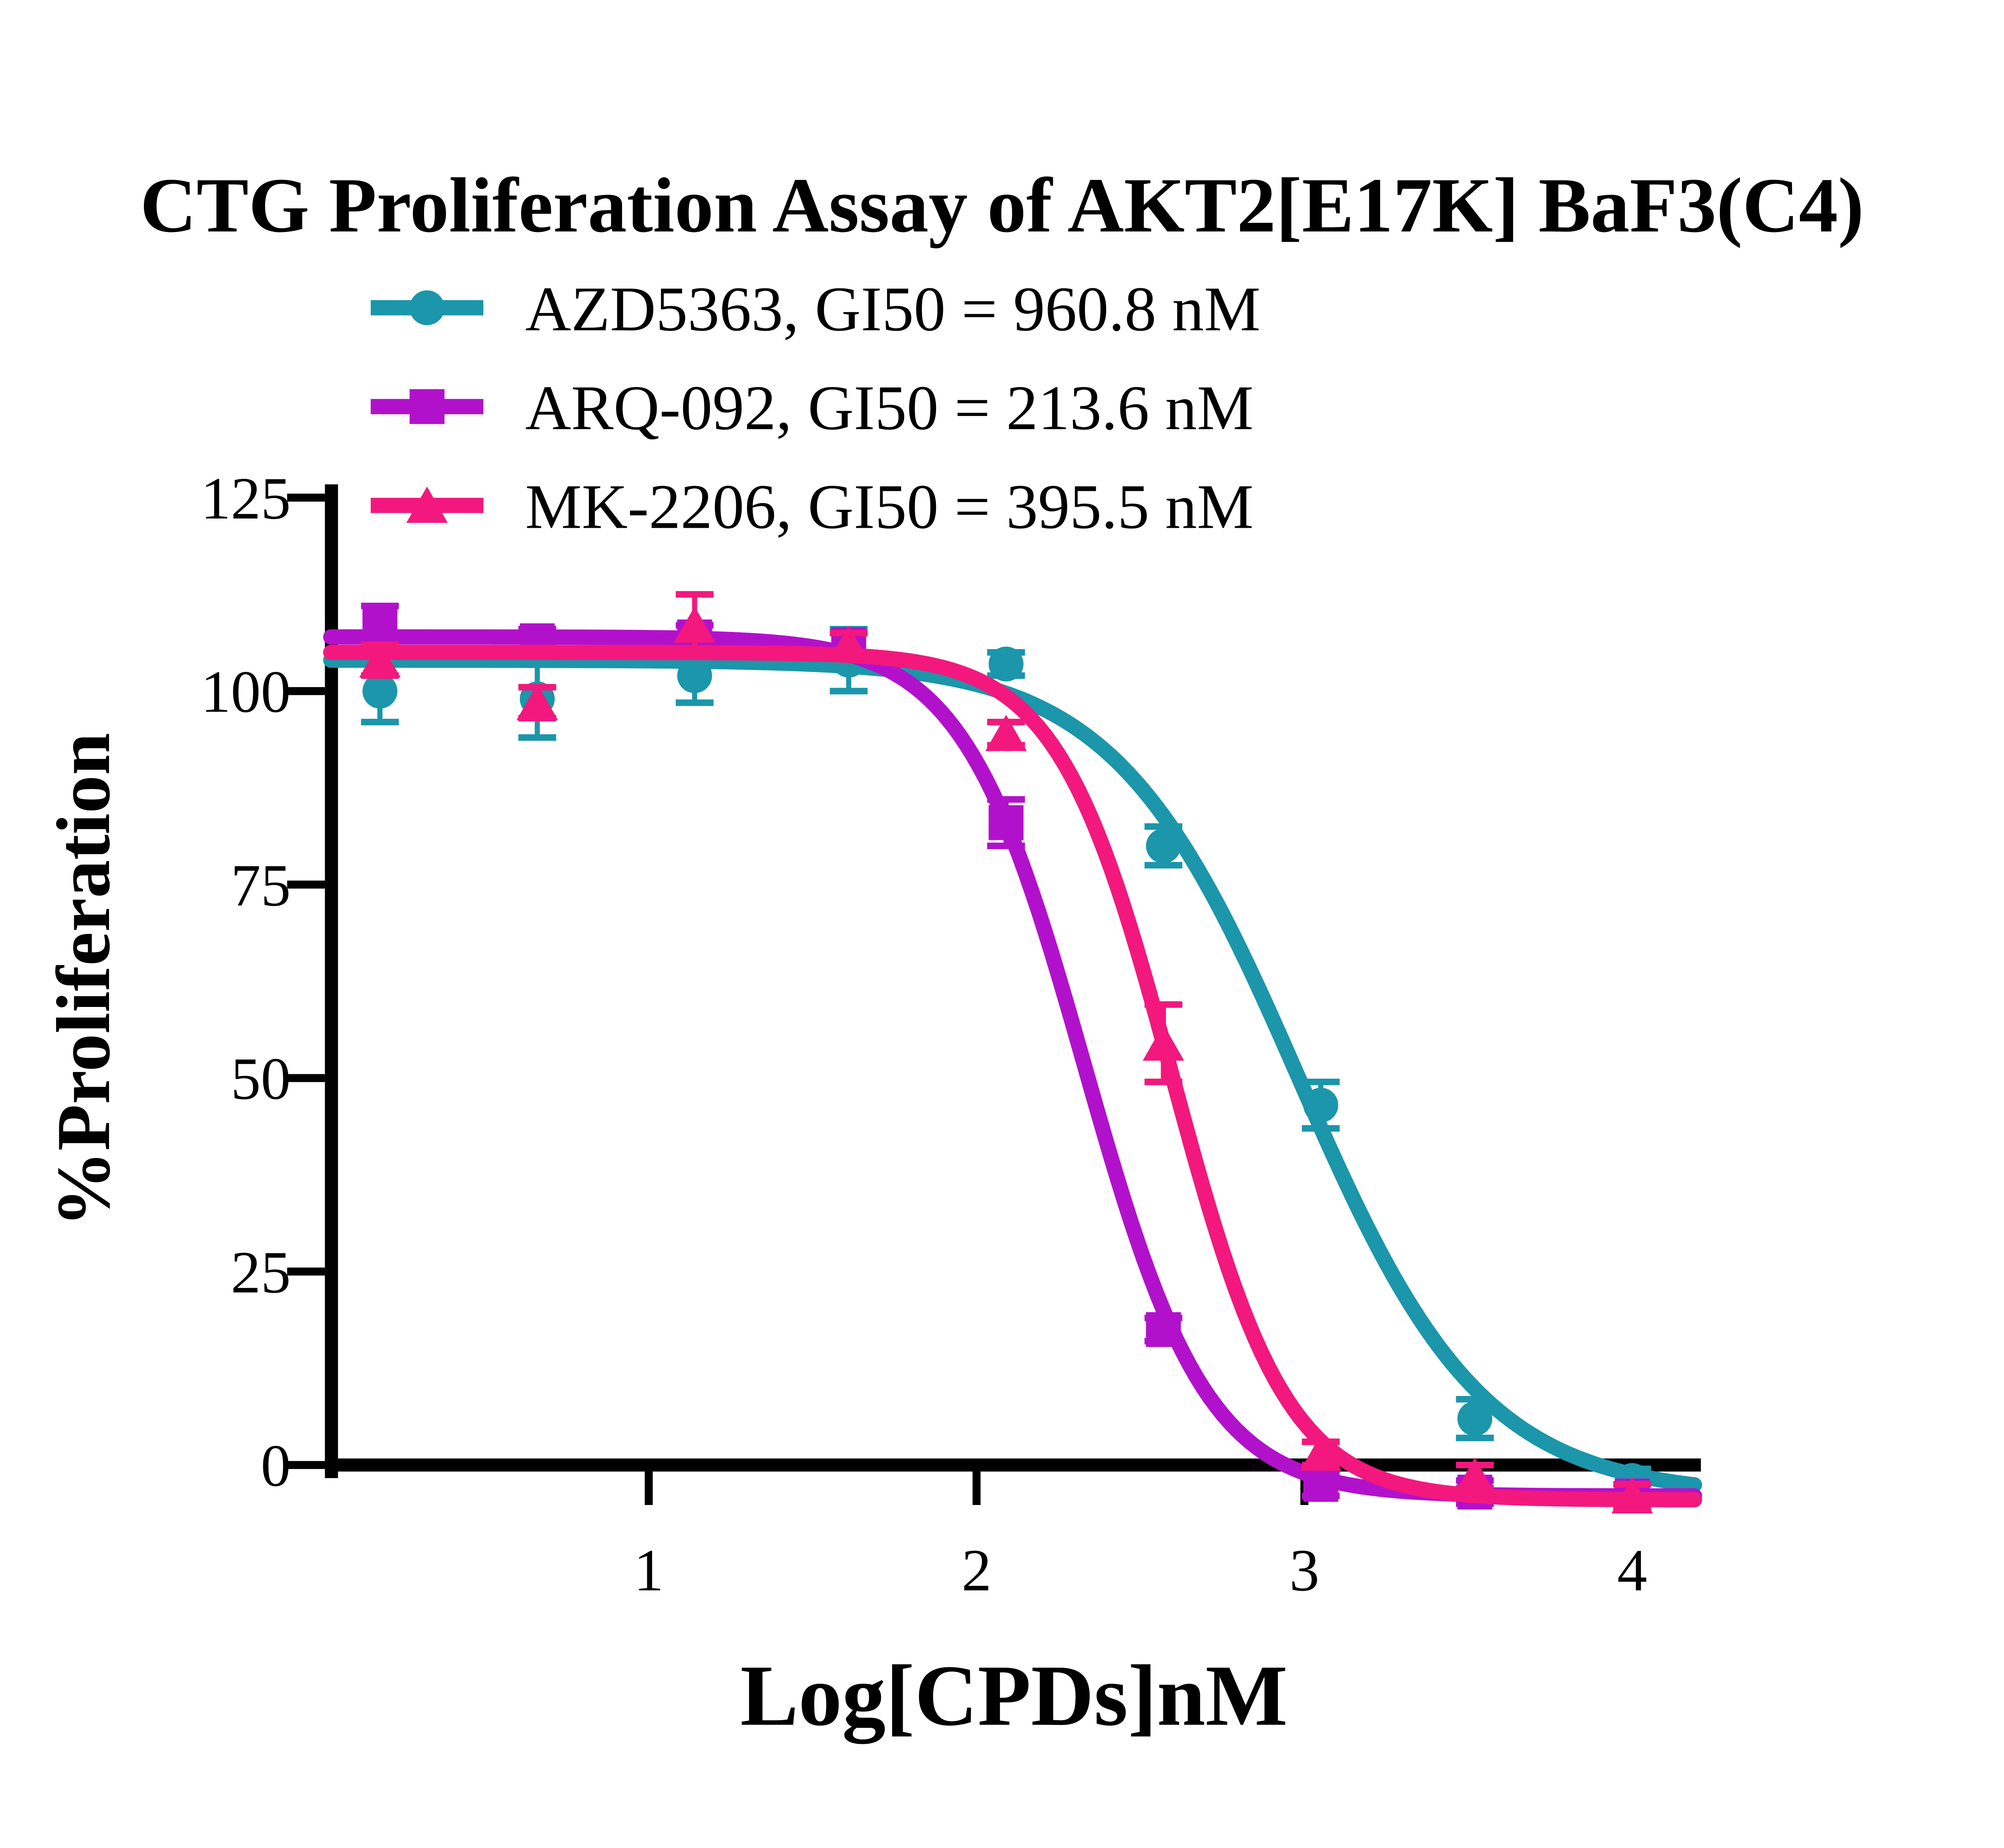 This screenshot has height=1848, width=2004. What do you see at coordinates (246, 499) in the screenshot?
I see `y-tick-125: 125` at bounding box center [246, 499].